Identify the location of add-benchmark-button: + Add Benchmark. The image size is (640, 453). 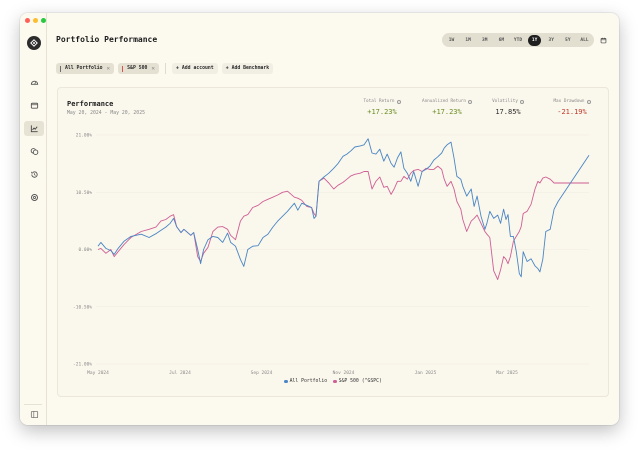
(247, 68).